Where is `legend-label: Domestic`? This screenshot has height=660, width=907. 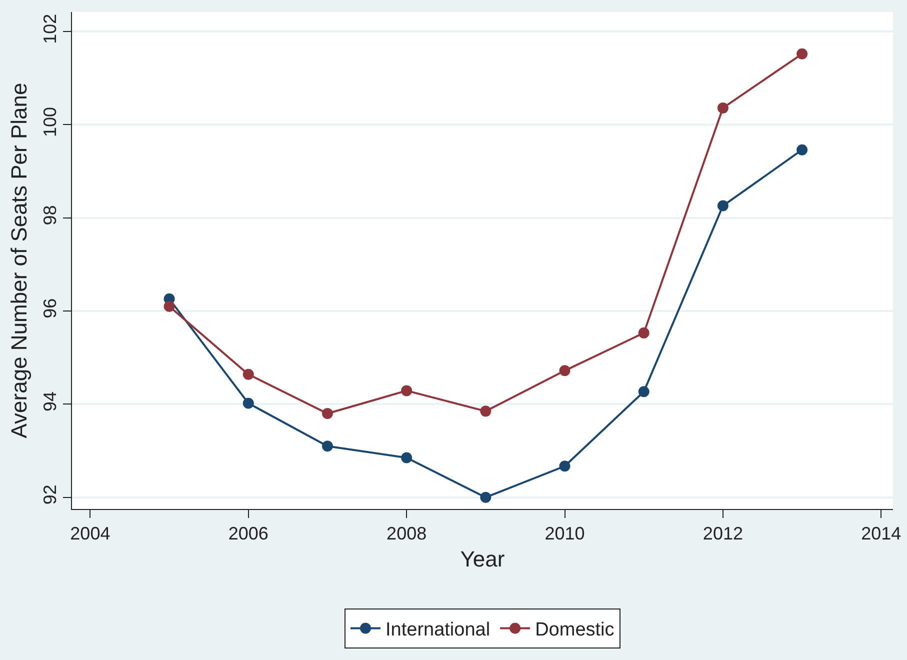
legend-label: Domestic is located at coordinates (574, 630).